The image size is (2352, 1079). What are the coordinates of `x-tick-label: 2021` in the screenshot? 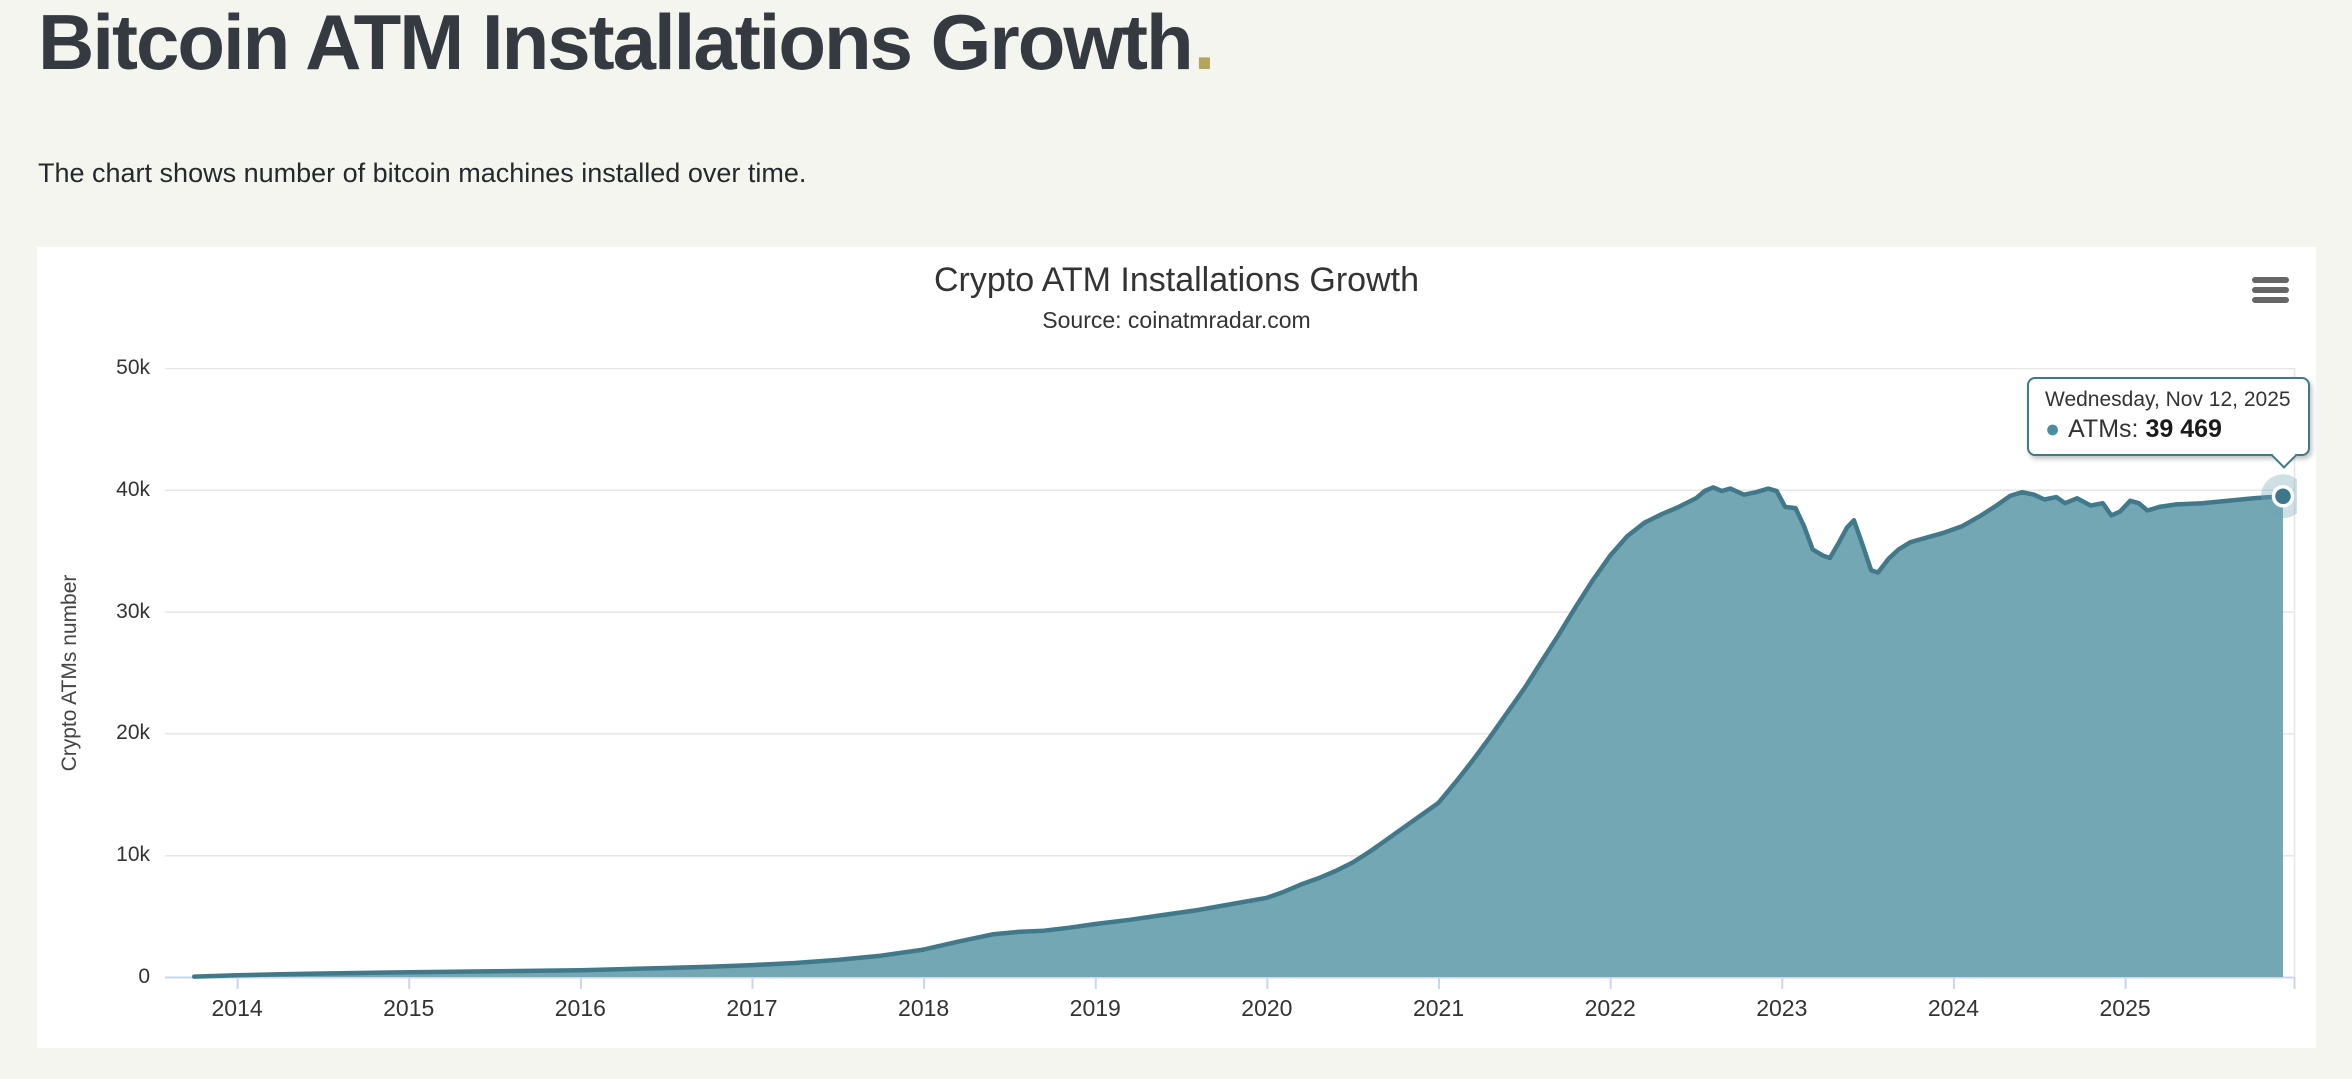 It's located at (1438, 1008).